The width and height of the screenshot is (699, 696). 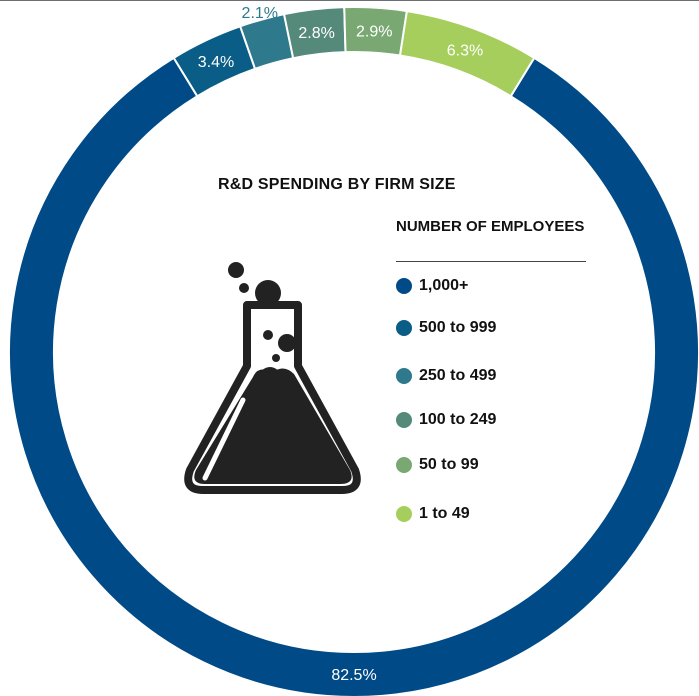 I want to click on chart-title: R&D SPENDING BY FIRM SIZE, so click(x=337, y=184).